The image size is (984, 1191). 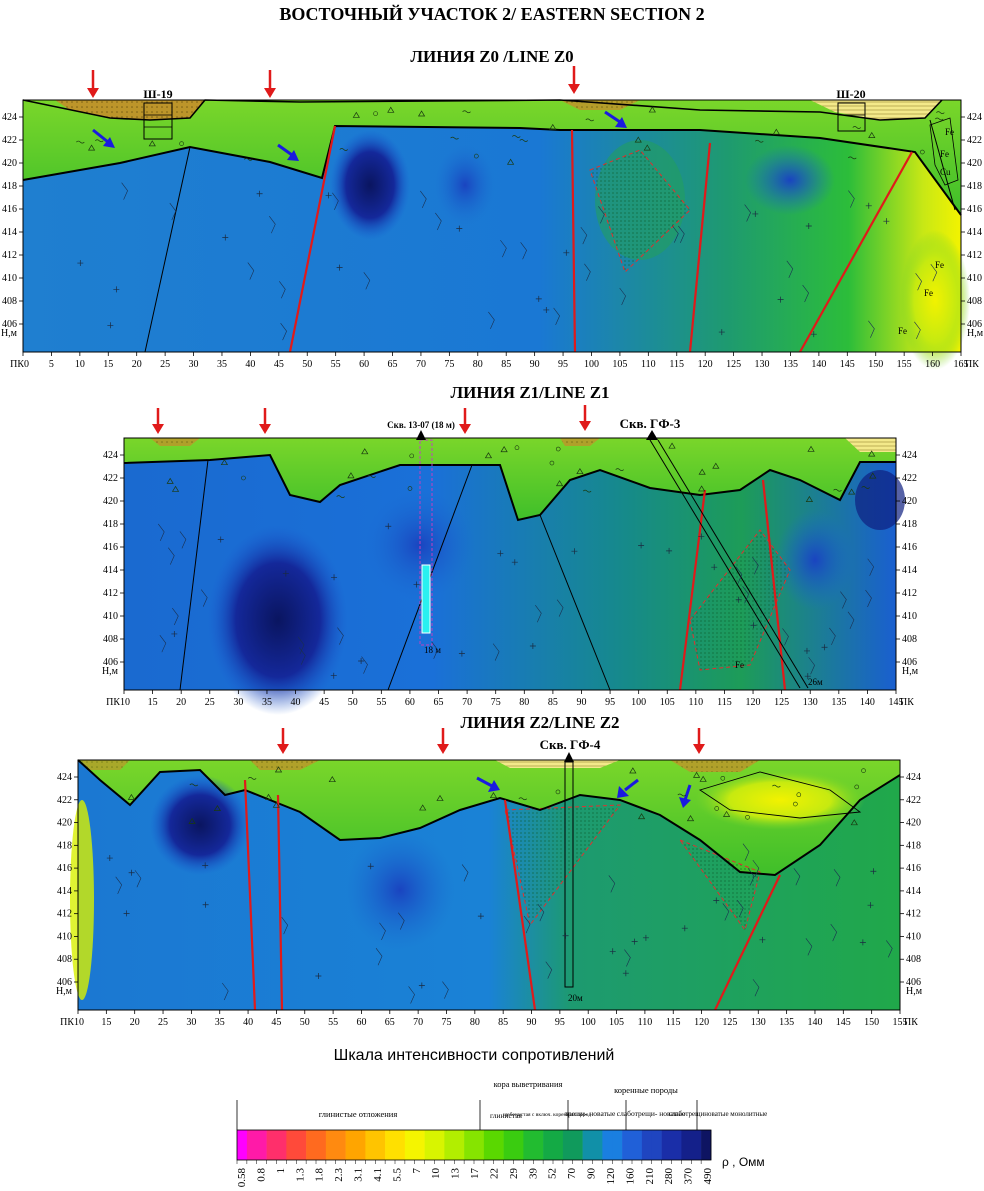 What do you see at coordinates (651, 1113) in the screenshot?
I see `legend-group-weakly: слаботрещи- новатые` at bounding box center [651, 1113].